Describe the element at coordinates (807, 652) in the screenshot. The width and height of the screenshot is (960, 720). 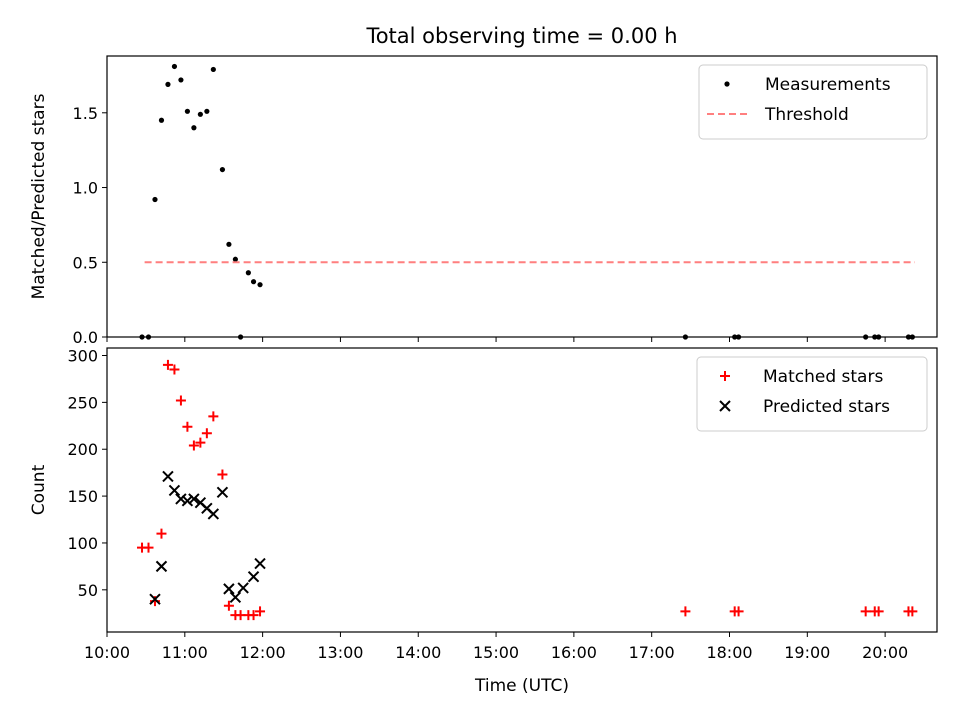
I see `x-tick-label: 19:00` at that location.